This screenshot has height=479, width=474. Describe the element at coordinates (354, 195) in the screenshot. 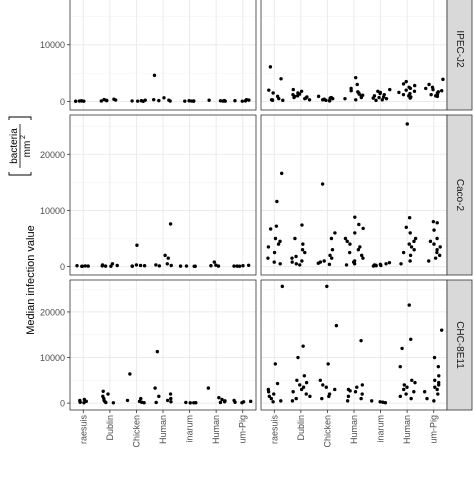

I see `panel-1-right` at that location.